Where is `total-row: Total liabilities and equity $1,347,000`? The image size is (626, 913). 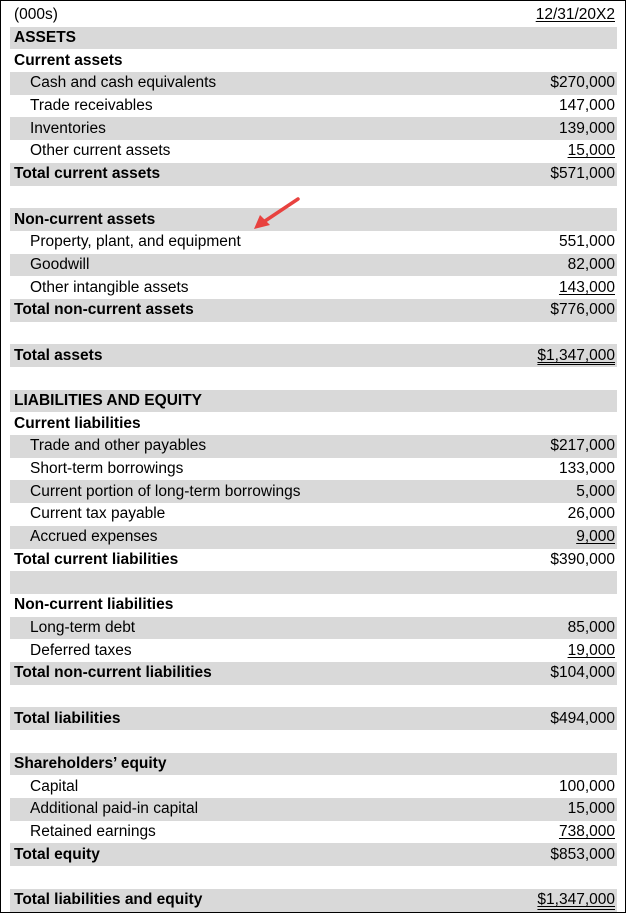
total-row: Total liabilities and equity $1,347,000 is located at coordinates (313, 900).